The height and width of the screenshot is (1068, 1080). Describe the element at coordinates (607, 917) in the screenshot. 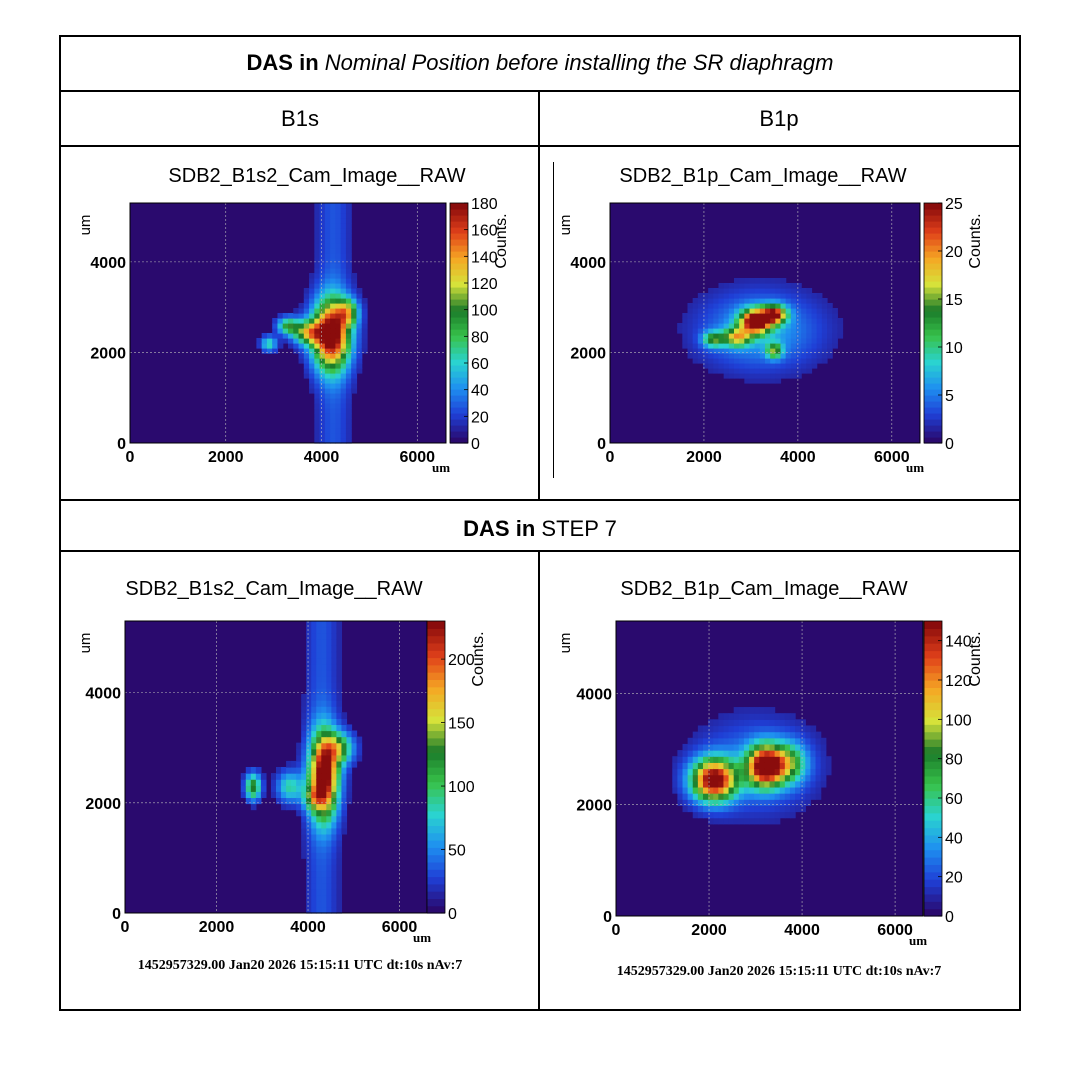

I see `y-tick-label: 0` at that location.